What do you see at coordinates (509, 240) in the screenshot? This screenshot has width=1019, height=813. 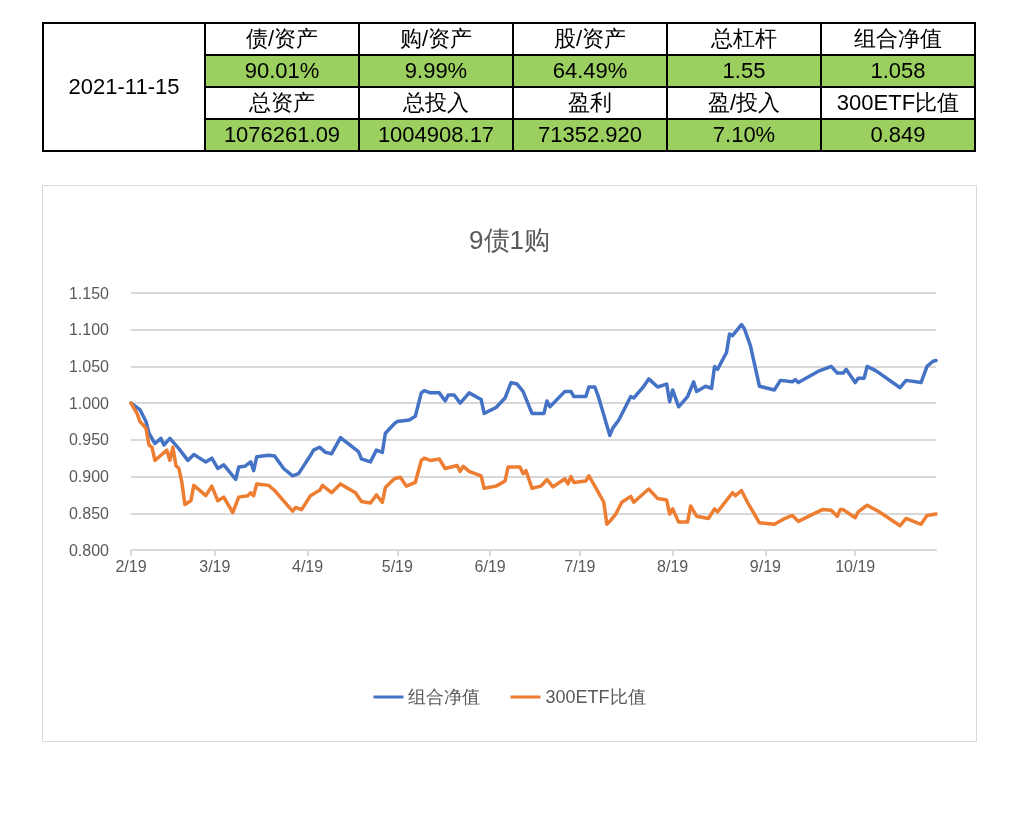 I see `chart-title: 9债1购` at bounding box center [509, 240].